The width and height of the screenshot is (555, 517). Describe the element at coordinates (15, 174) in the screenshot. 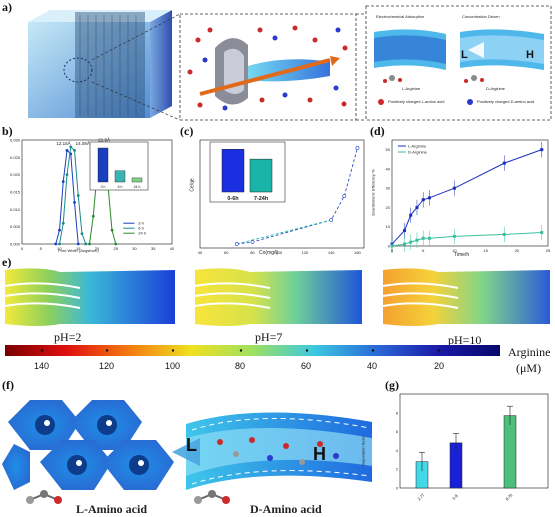

I see `chart-b-ytick: 0.020` at that location.